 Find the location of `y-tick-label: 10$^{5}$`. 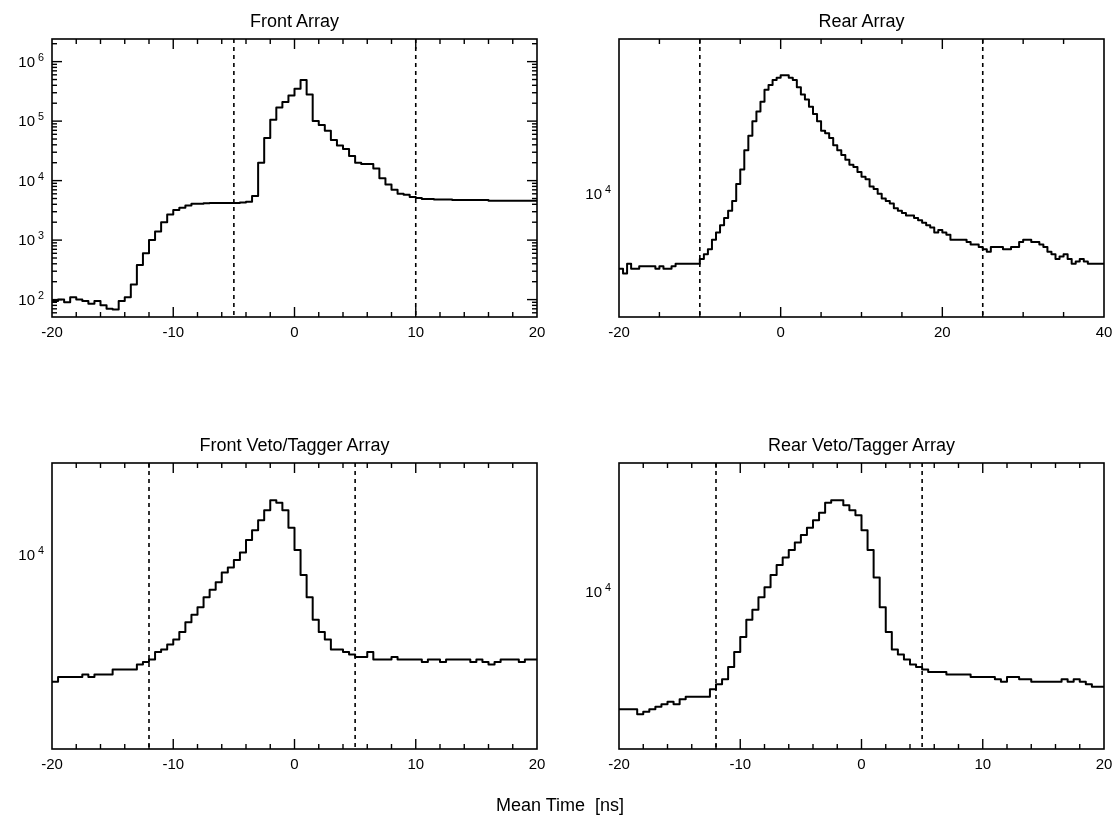

y-tick-label: 10$^{5}$ is located at coordinates (31, 120).